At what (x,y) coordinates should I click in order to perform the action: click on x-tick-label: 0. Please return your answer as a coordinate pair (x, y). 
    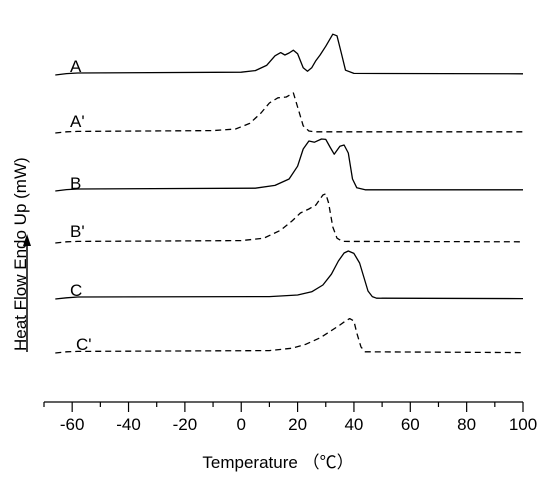
    Looking at the image, I should click on (241, 424).